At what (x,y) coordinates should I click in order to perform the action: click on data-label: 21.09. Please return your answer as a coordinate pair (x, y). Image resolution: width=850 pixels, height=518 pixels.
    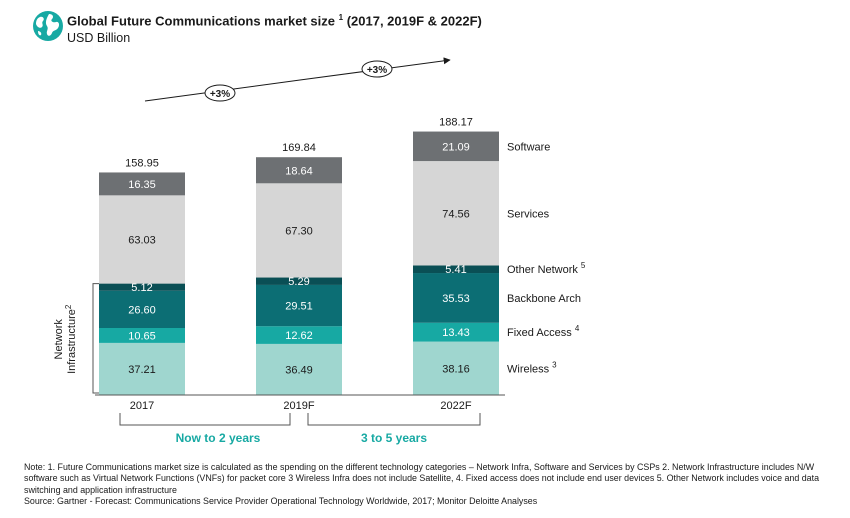
    Looking at the image, I should click on (456, 147).